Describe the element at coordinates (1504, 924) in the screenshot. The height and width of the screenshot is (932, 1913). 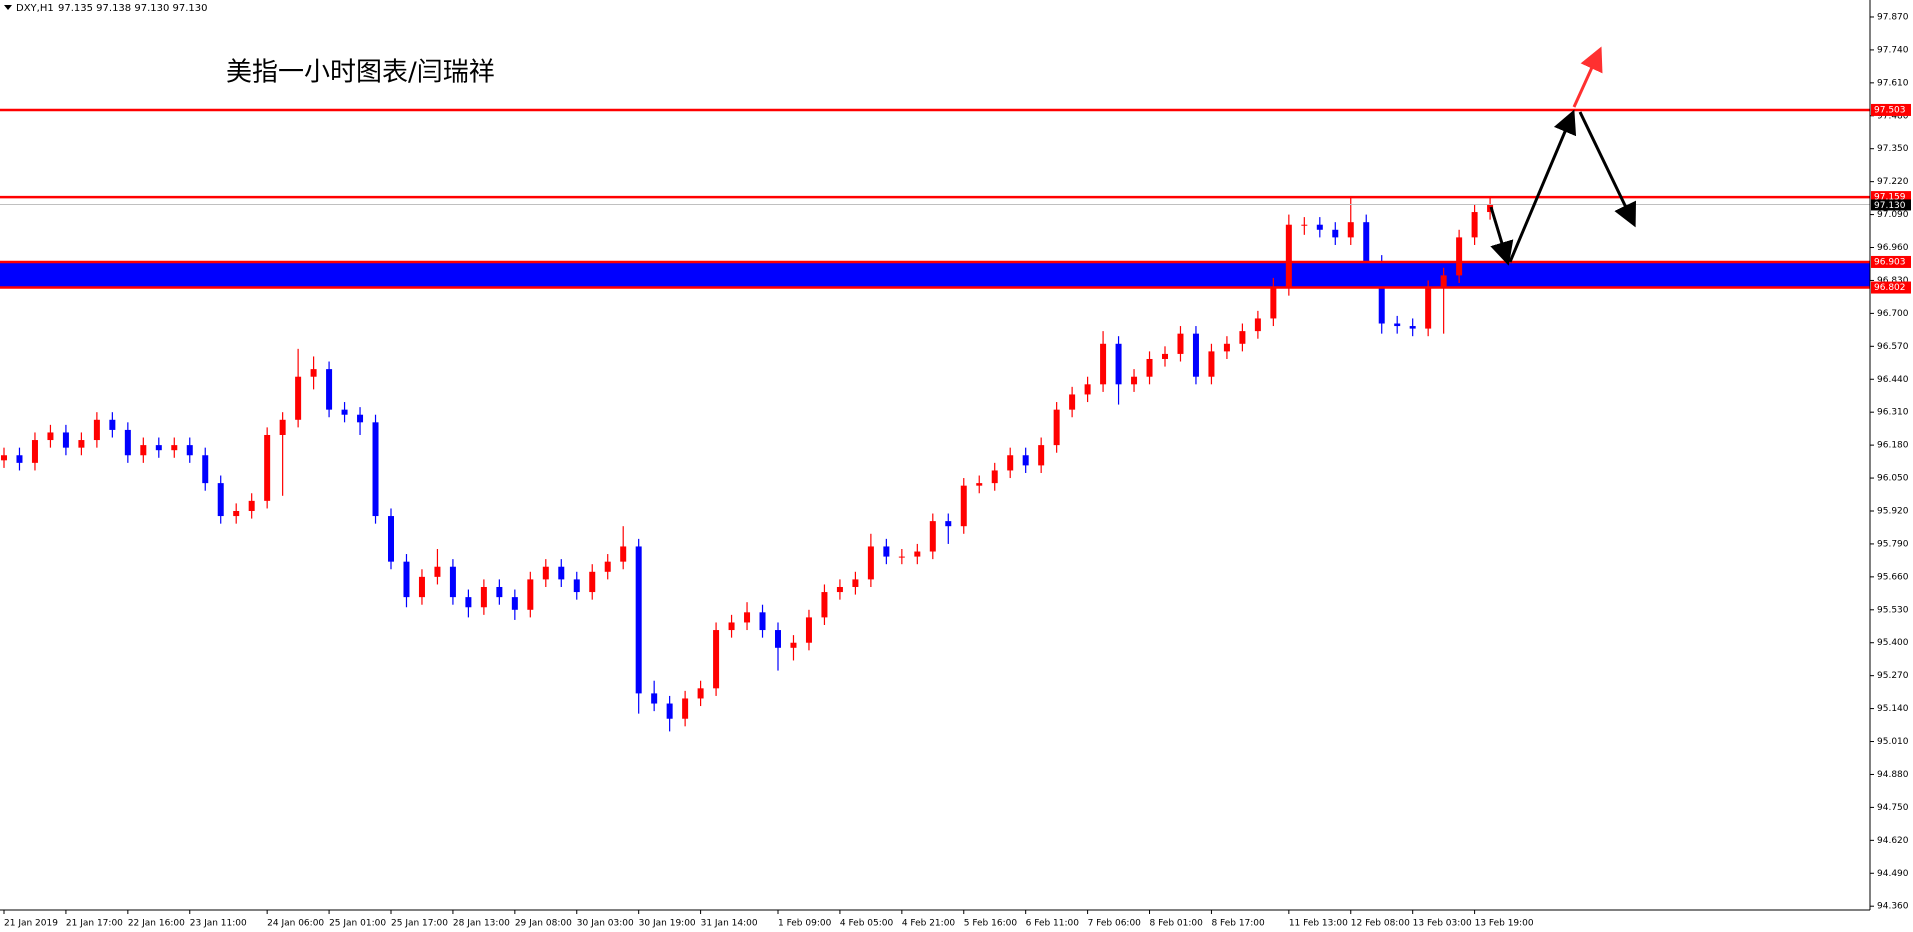
I see `x-tick-label: 13 Feb 19:00` at that location.